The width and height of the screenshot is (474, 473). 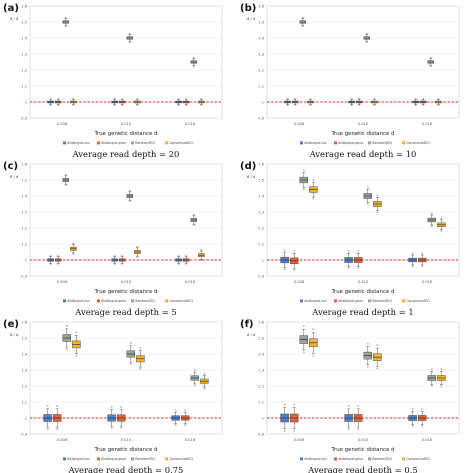 I want to click on panel-letter: (f), so click(x=247, y=324).